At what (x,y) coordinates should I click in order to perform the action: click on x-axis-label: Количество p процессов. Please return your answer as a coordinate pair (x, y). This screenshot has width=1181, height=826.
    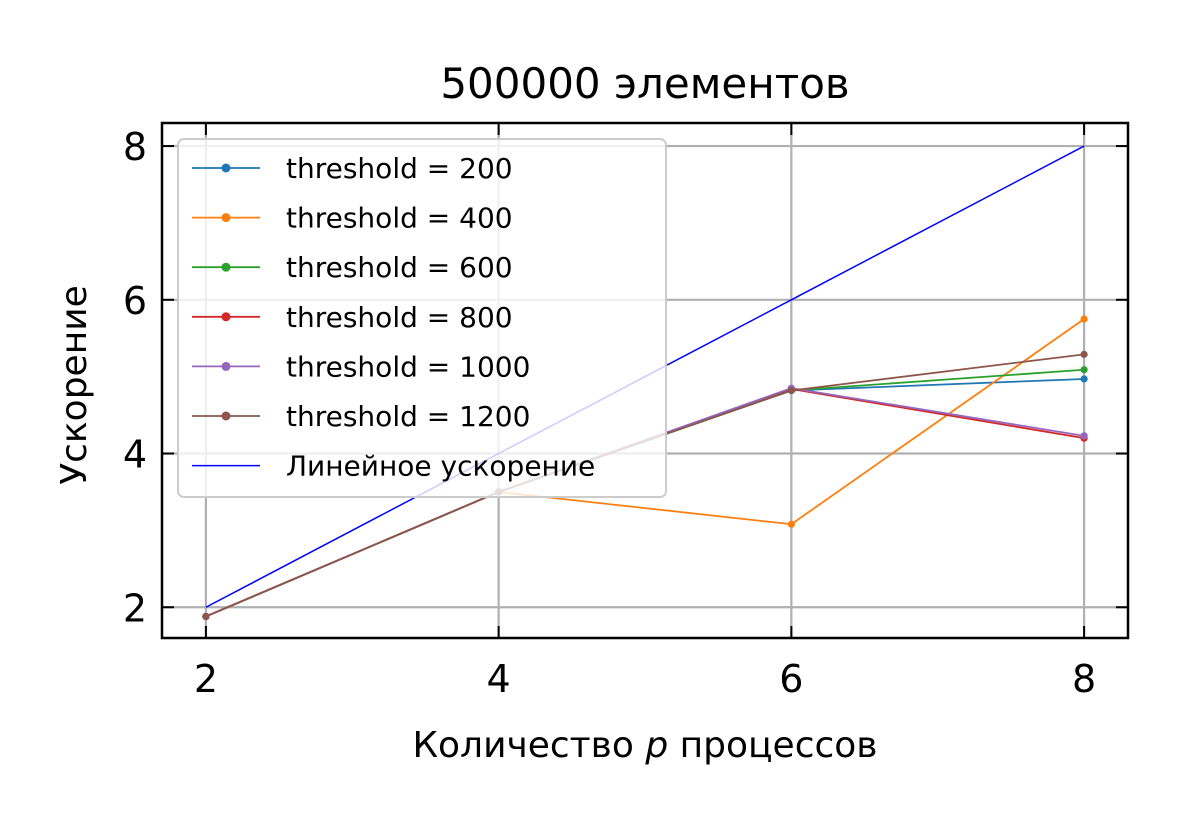
    Looking at the image, I should click on (644, 745).